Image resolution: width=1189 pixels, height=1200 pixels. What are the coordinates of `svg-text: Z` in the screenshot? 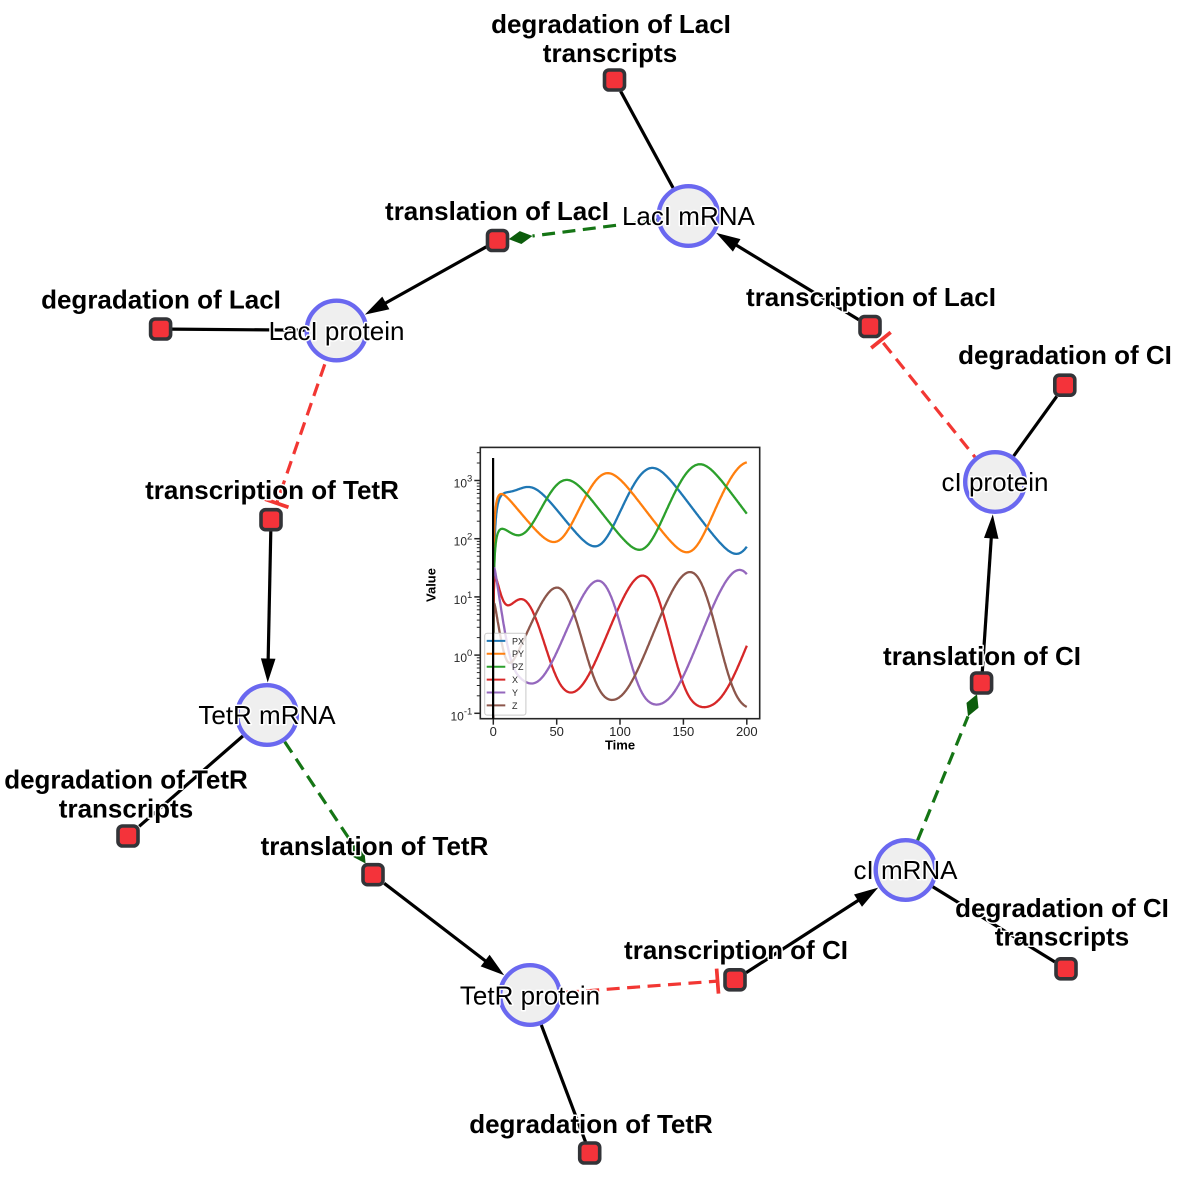 It's located at (515, 706).